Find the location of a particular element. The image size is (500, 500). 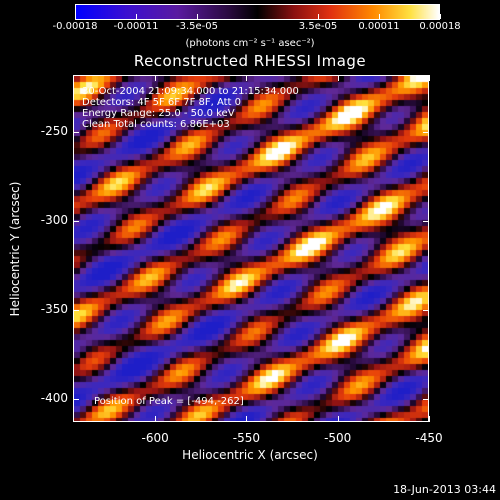

colorbar-tick-label: 3.5e-05 is located at coordinates (318, 26).